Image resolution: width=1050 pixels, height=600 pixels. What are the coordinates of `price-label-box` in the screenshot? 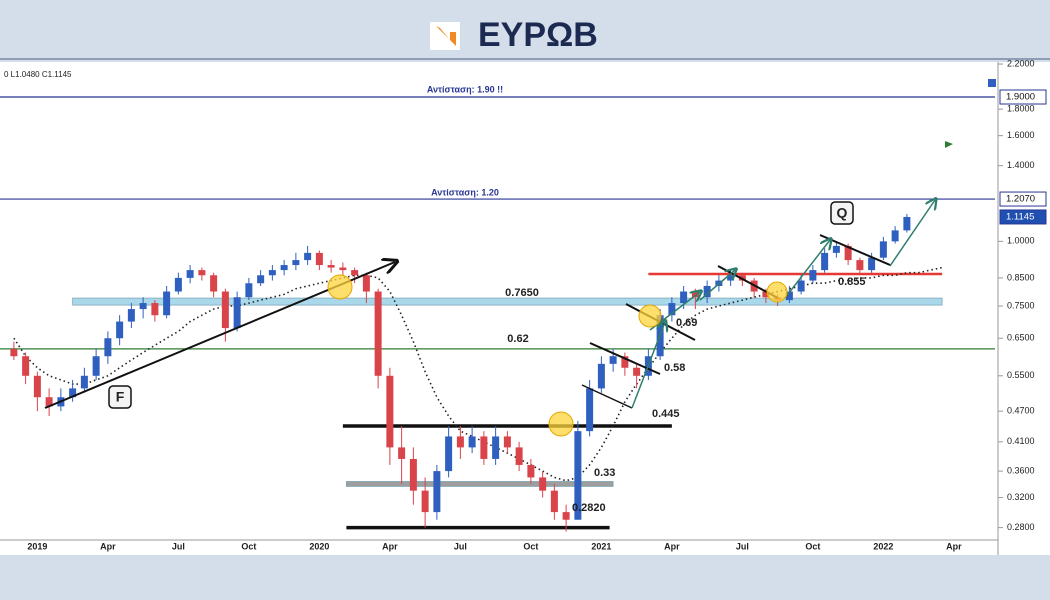 It's located at (1023, 199).